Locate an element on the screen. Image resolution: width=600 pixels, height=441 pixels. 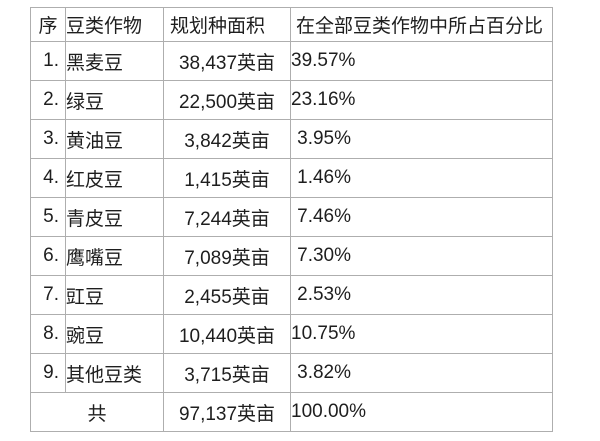
percent-cell: 23.16% is located at coordinates (421, 100).